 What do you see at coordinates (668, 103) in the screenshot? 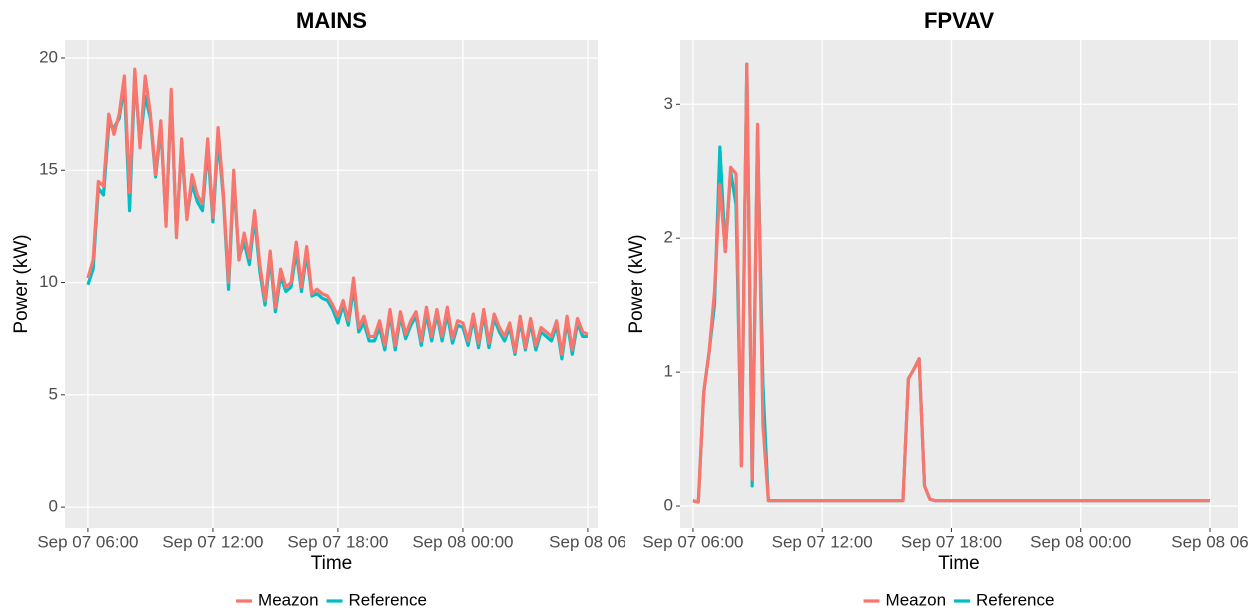
I see `y-tick-label: 3` at bounding box center [668, 103].